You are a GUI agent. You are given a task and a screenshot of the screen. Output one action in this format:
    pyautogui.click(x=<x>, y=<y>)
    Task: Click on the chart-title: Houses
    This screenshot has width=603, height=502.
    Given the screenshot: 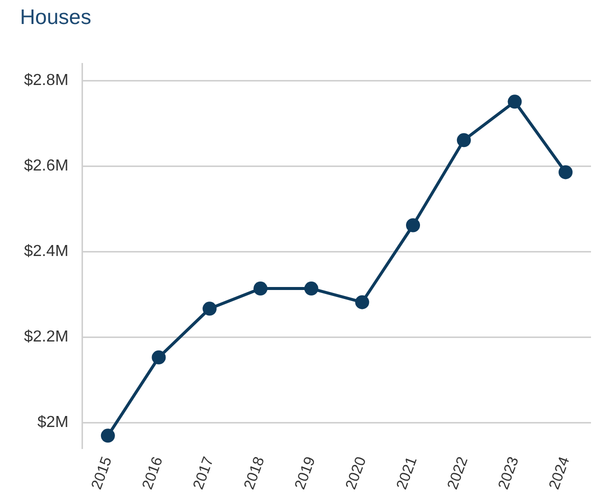 What is the action you would take?
    pyautogui.click(x=56, y=18)
    